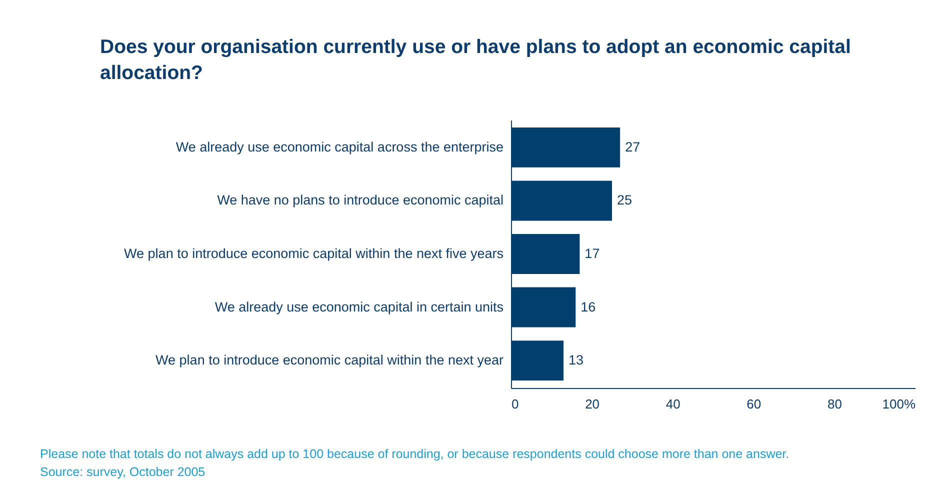 The height and width of the screenshot is (499, 944). I want to click on source-note: Source: survey, October 2005, so click(123, 472).